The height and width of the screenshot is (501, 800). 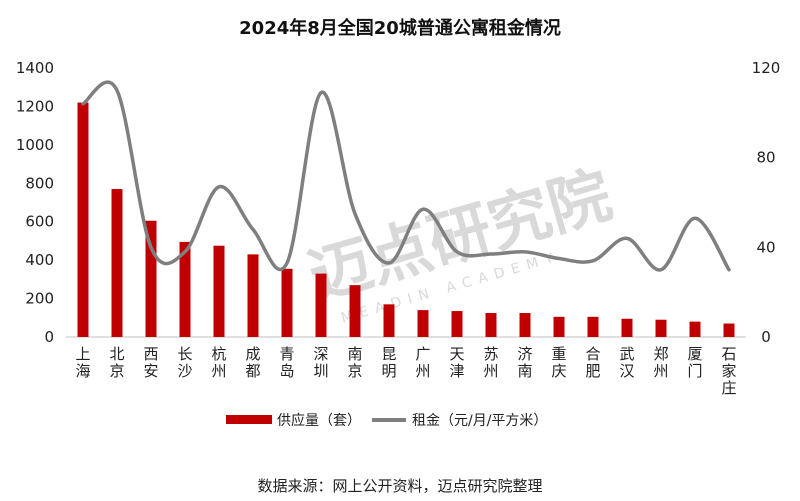 I want to click on category-label: 合肥, so click(x=592, y=362).